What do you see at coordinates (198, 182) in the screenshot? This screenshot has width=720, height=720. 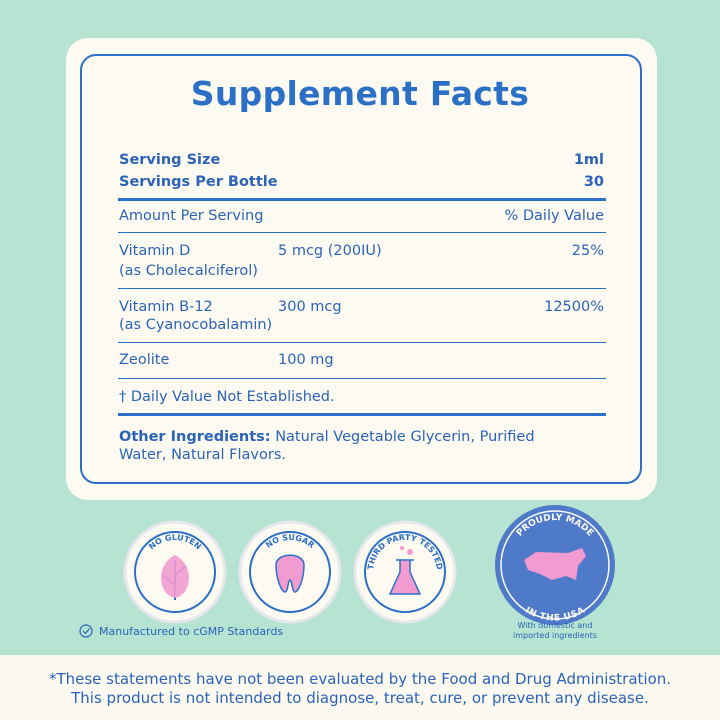 I see `serving-label: Servings Per Bottle` at bounding box center [198, 182].